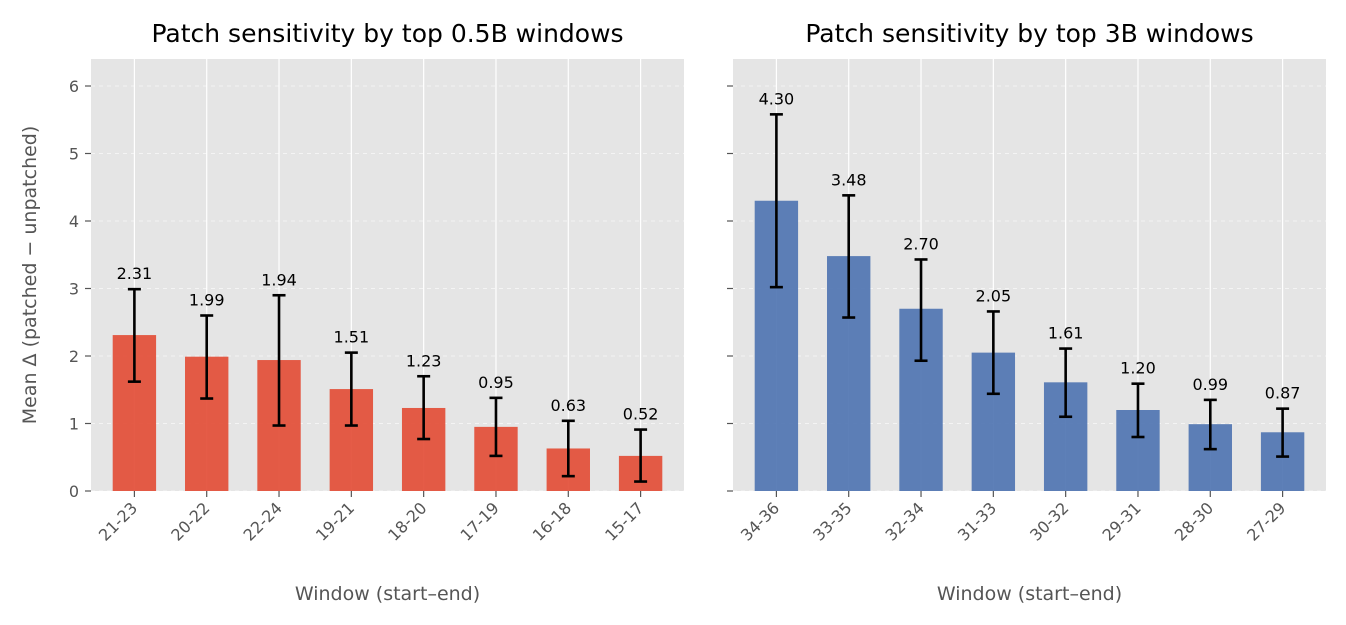 The height and width of the screenshot is (625, 1346). I want to click on y-tick-label: 0, so click(74, 491).